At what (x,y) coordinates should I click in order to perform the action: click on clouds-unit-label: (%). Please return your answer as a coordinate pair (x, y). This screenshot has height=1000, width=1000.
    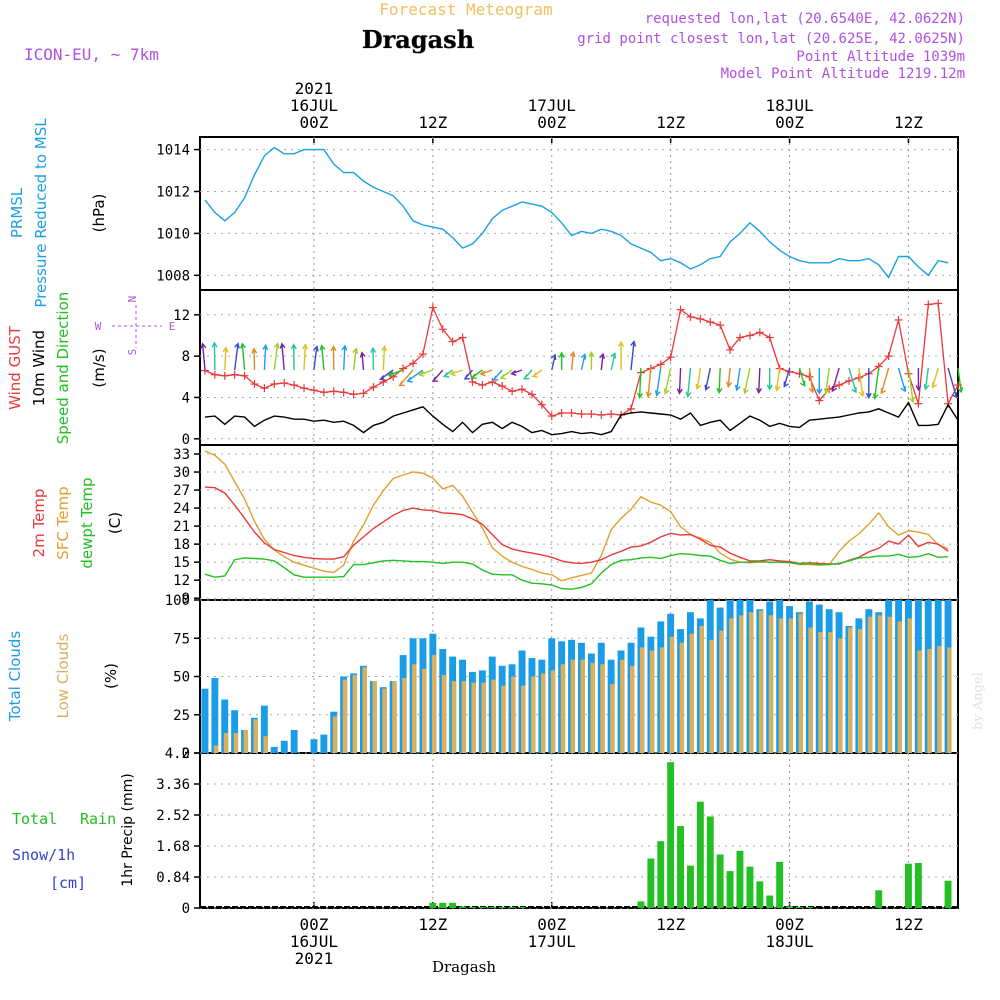
    Looking at the image, I should click on (111, 676).